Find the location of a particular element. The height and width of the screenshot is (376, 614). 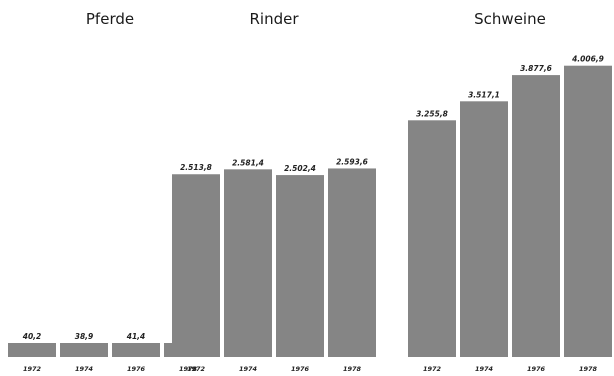

year-label-schweine-1974: 1974 is located at coordinates (484, 369).